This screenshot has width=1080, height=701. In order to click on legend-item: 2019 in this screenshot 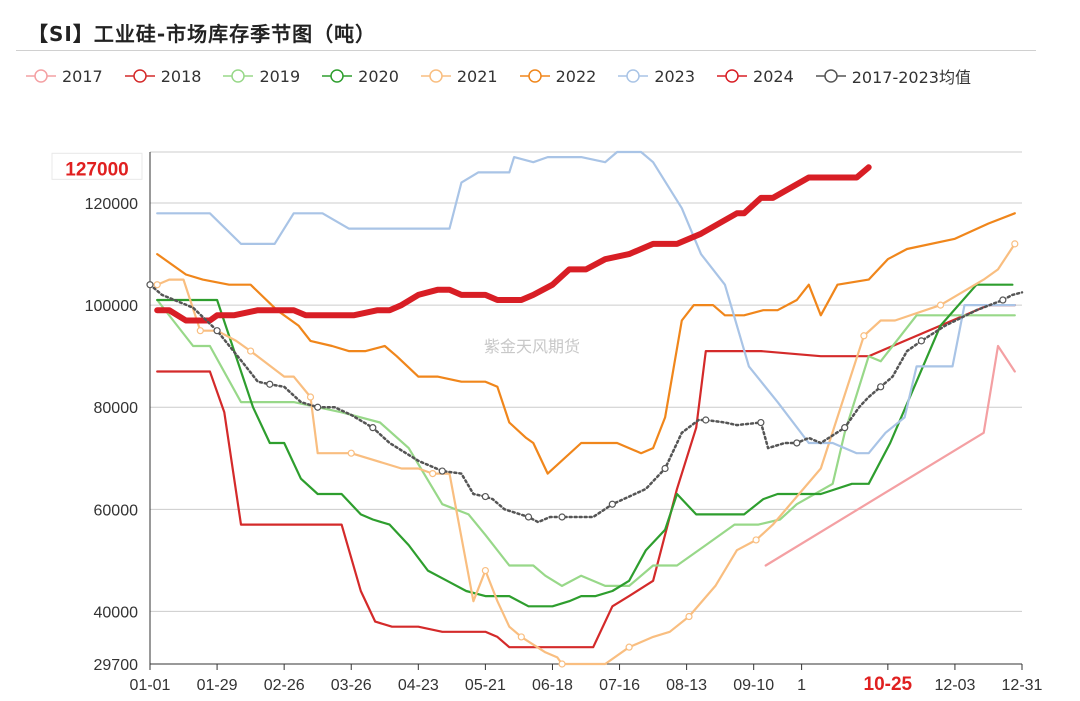, I will do `click(261, 76)`.